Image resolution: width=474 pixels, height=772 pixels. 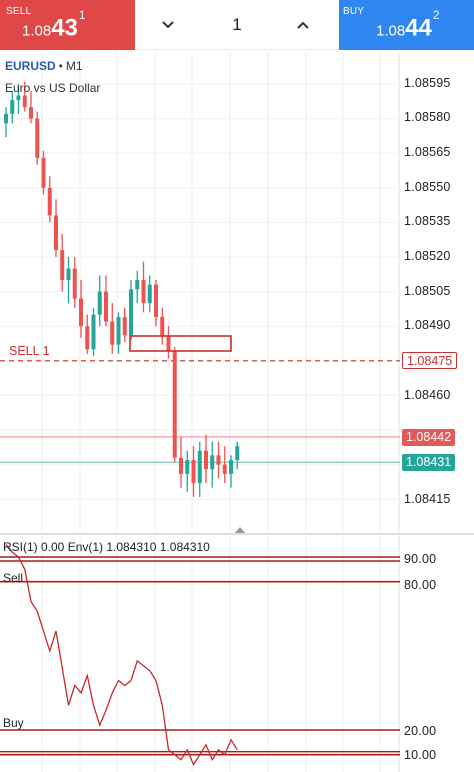 I want to click on buy-button: BUY 1.08442, so click(x=406, y=25).